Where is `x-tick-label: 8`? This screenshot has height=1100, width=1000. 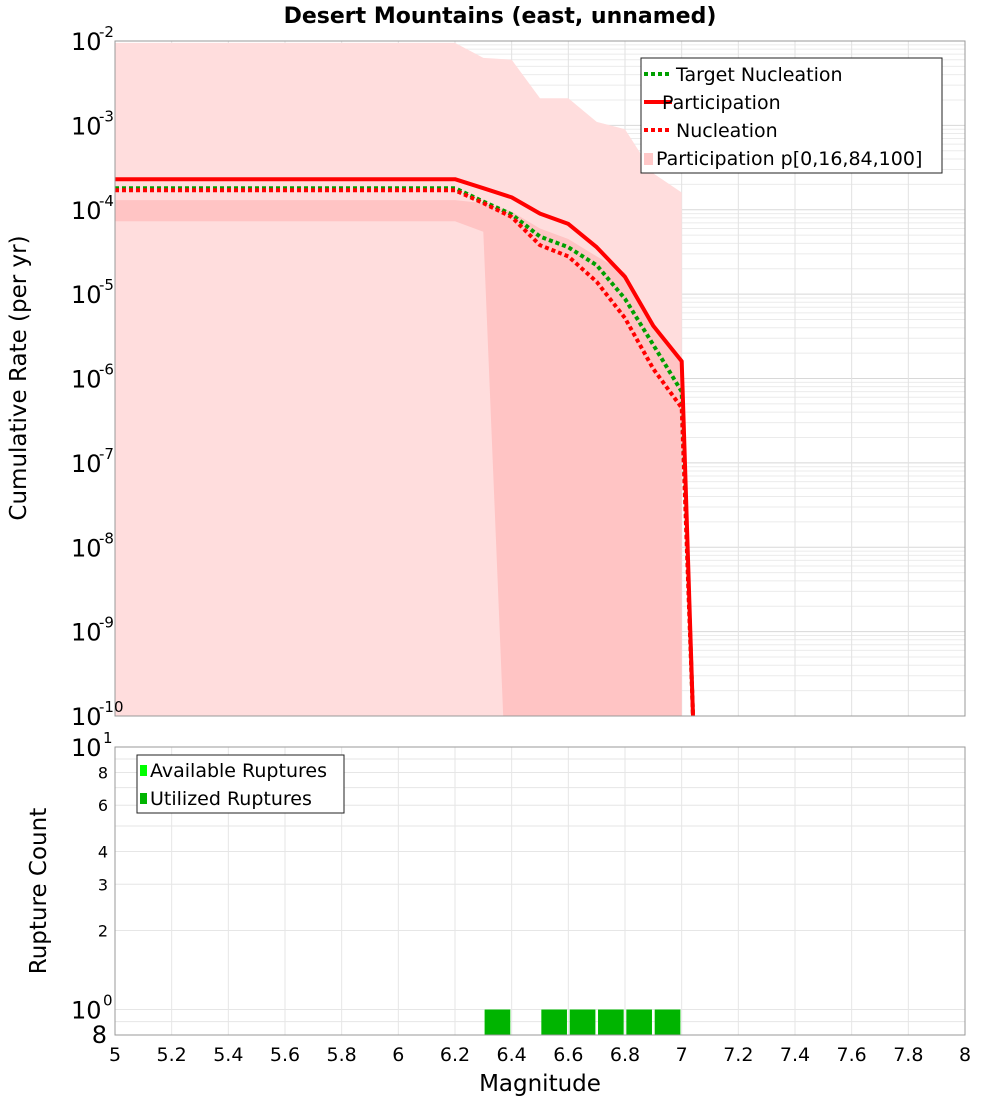
x-tick-label: 8 is located at coordinates (965, 1055).